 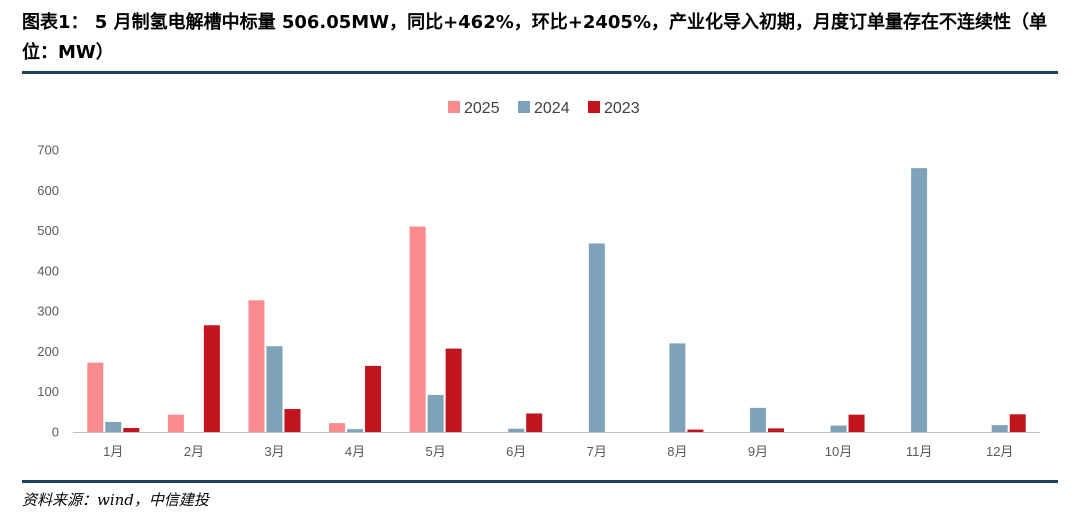 What do you see at coordinates (622, 108) in the screenshot?
I see `legend-label-2023: 2023` at bounding box center [622, 108].